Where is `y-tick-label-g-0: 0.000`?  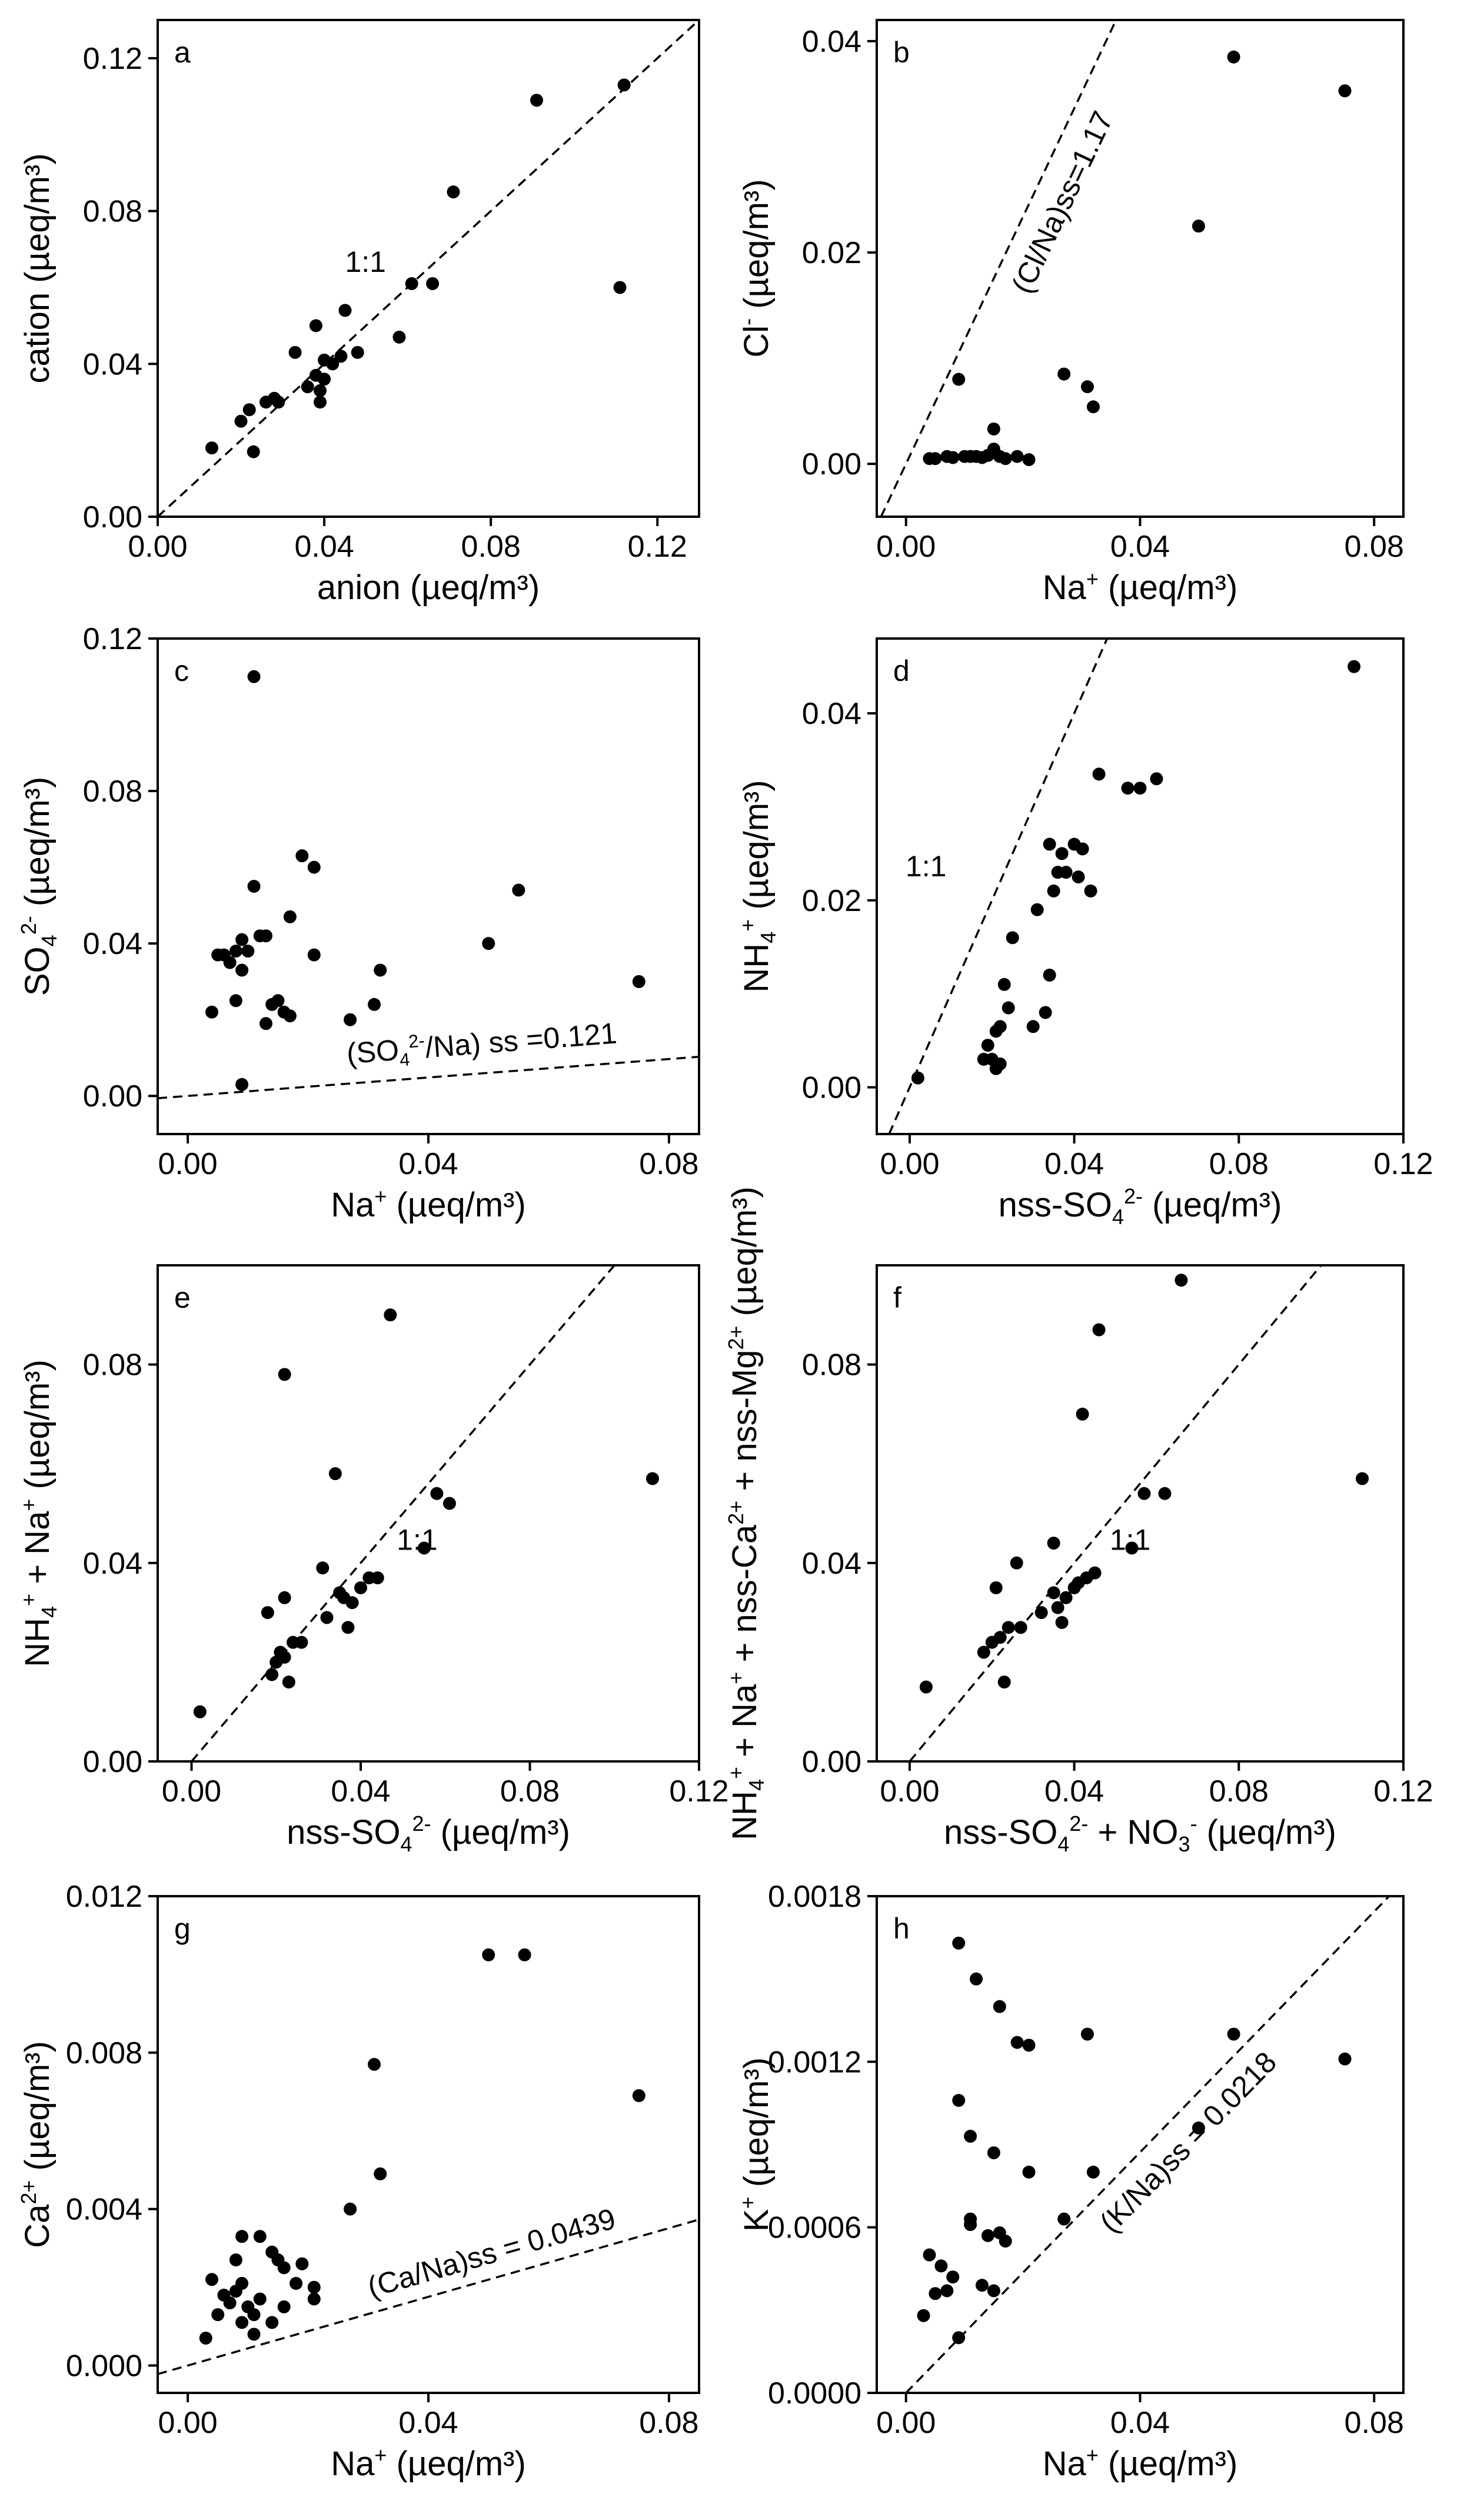 y-tick-label-g-0: 0.000 is located at coordinates (104, 2366).